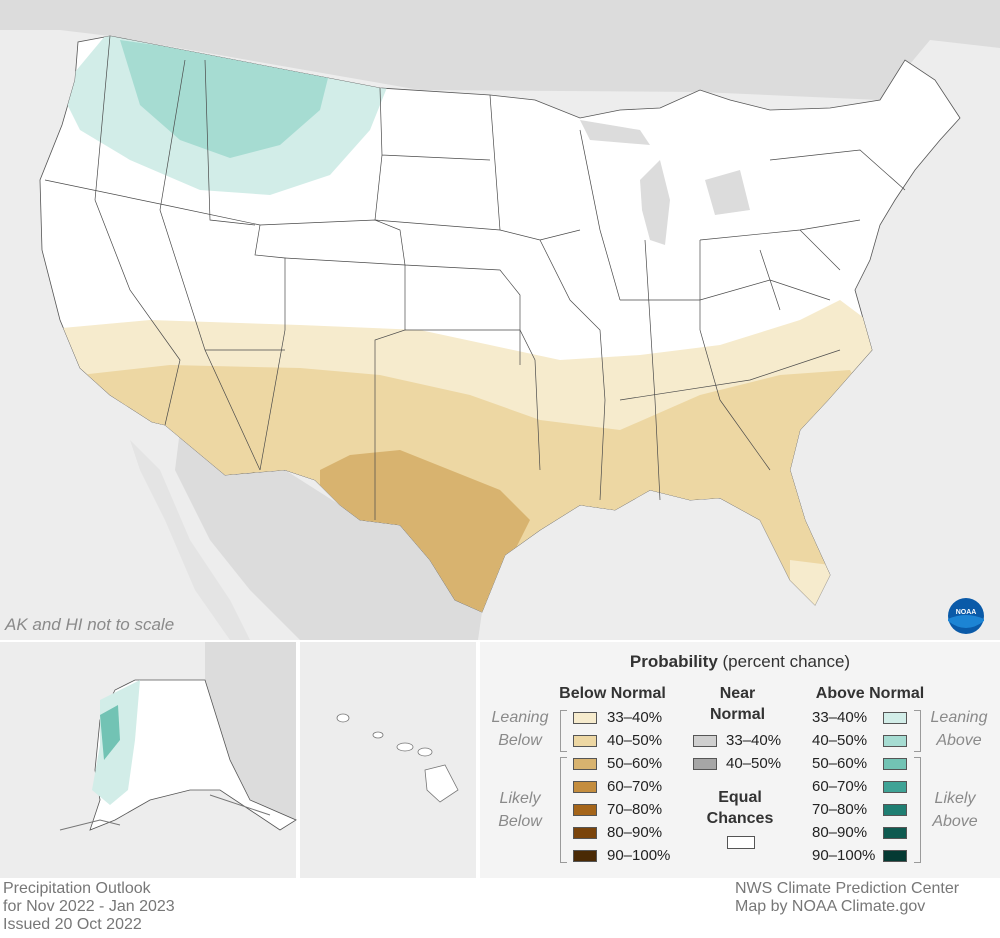 Image resolution: width=1000 pixels, height=938 pixels. I want to click on above-row-0-label: 33–40%, so click(840, 717).